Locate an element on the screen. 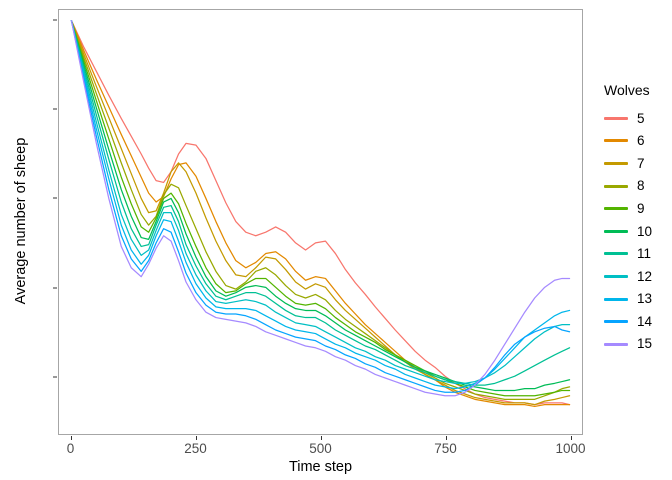 This screenshot has width=672, height=480. legend-item-12: 12 is located at coordinates (638, 276).